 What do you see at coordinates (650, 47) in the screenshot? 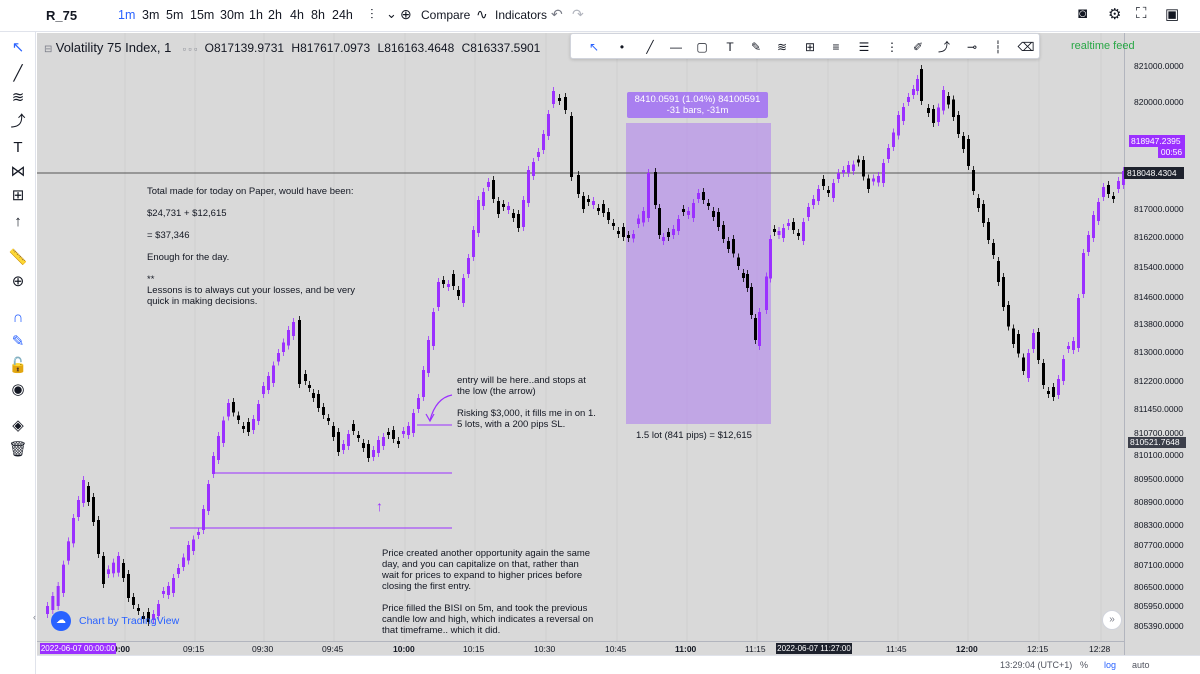
I see `line-tool-icon: ╱` at bounding box center [650, 47].